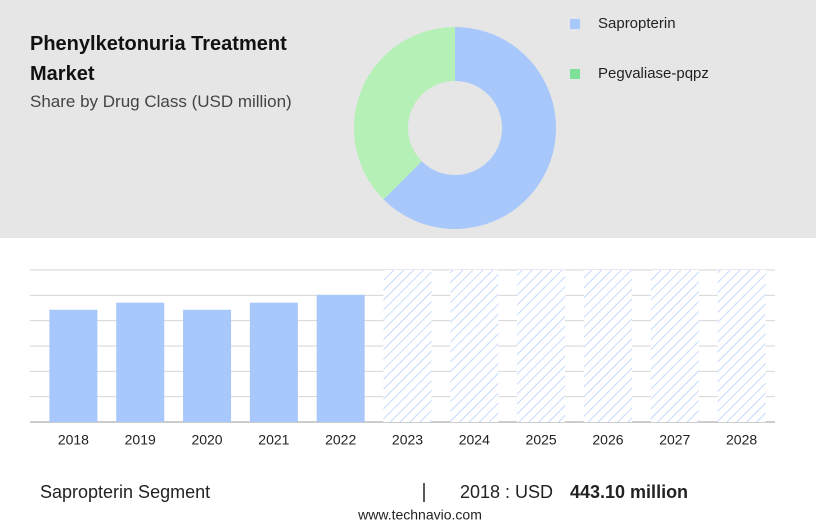 The image size is (816, 528). Describe the element at coordinates (653, 73) in the screenshot. I see `legend-label: Pegvaliase-pqpz` at that location.